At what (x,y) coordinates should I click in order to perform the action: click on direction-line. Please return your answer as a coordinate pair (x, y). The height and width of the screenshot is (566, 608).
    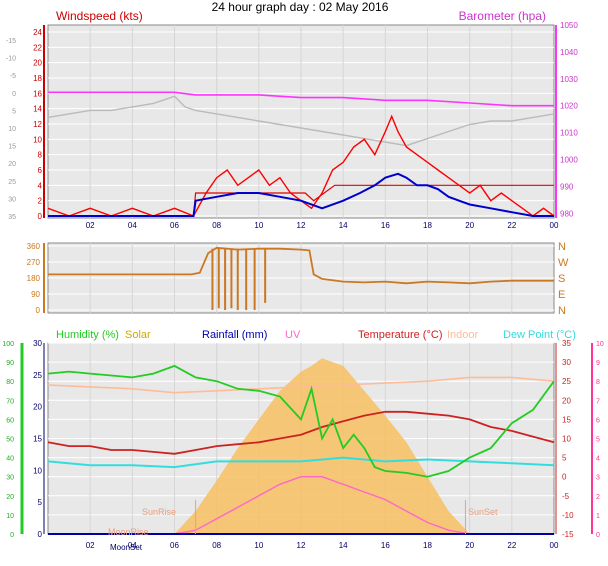
    Looking at the image, I should click on (301, 265).